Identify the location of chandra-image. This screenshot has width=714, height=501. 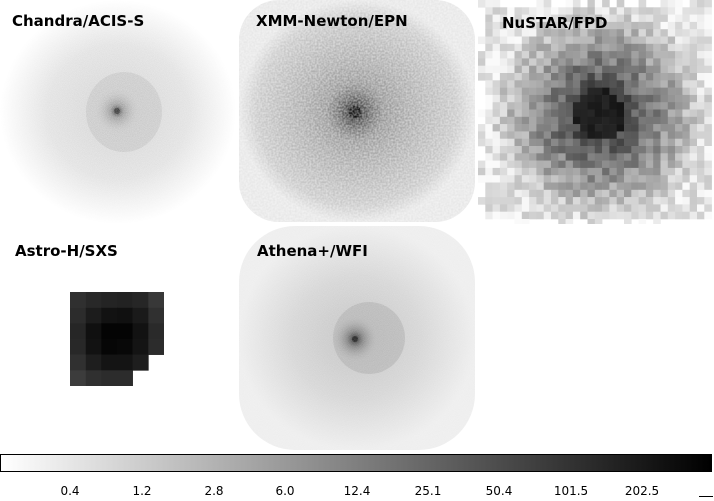
(118, 112).